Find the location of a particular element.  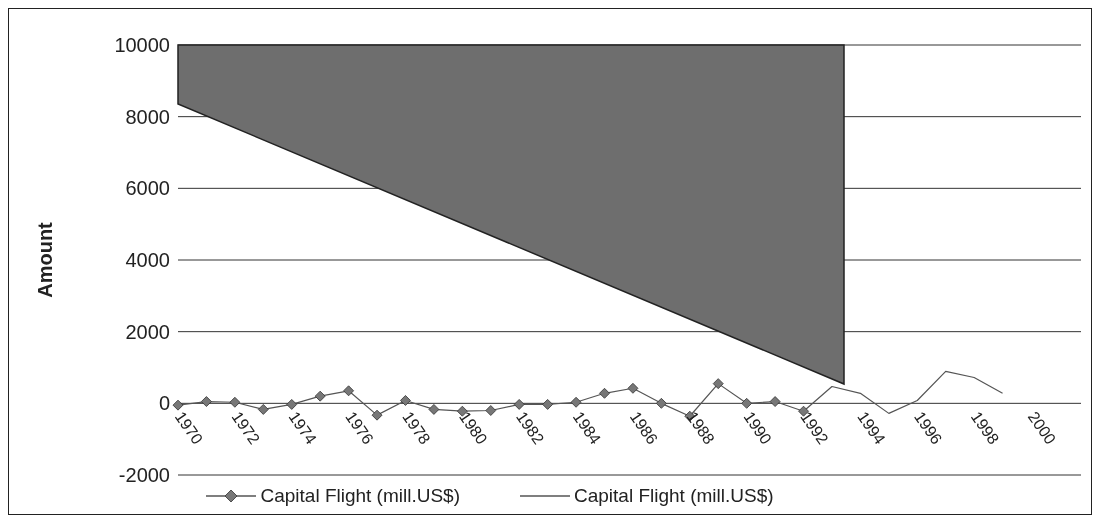

y-tick-label: -2000 is located at coordinates (144, 475).